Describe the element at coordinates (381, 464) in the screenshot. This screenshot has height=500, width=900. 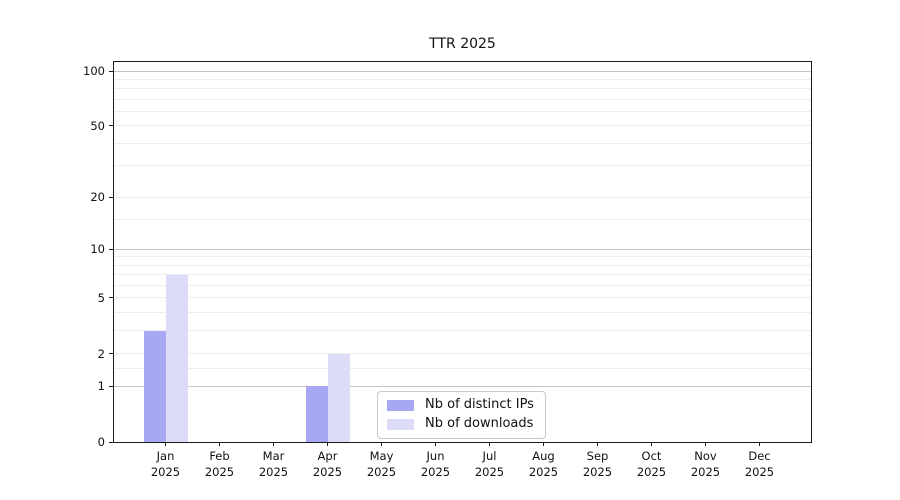
I see `x-tick-label: May 2025` at that location.